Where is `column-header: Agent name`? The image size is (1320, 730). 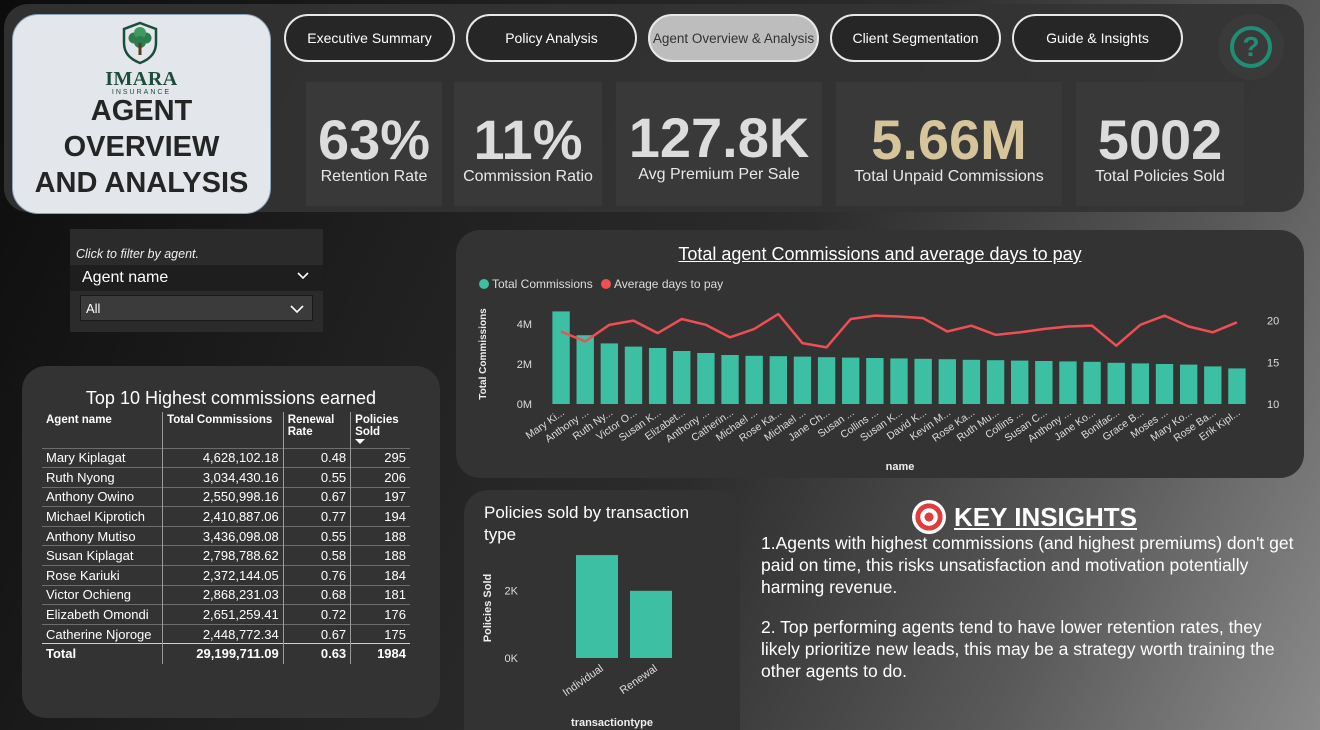
column-header: Agent name is located at coordinates (103, 430).